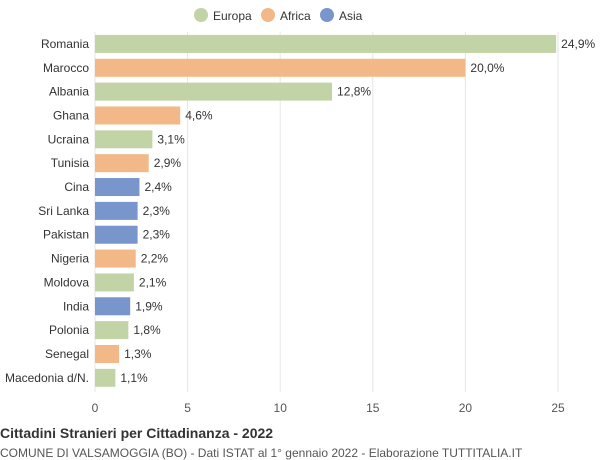 The height and width of the screenshot is (460, 600). I want to click on value-label: 2,9%, so click(168, 163).